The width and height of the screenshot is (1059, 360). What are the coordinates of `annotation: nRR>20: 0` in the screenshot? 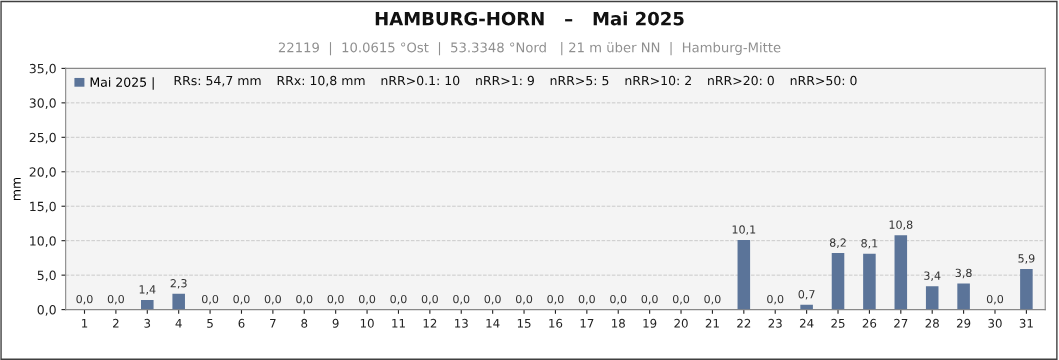 It's located at (741, 80).